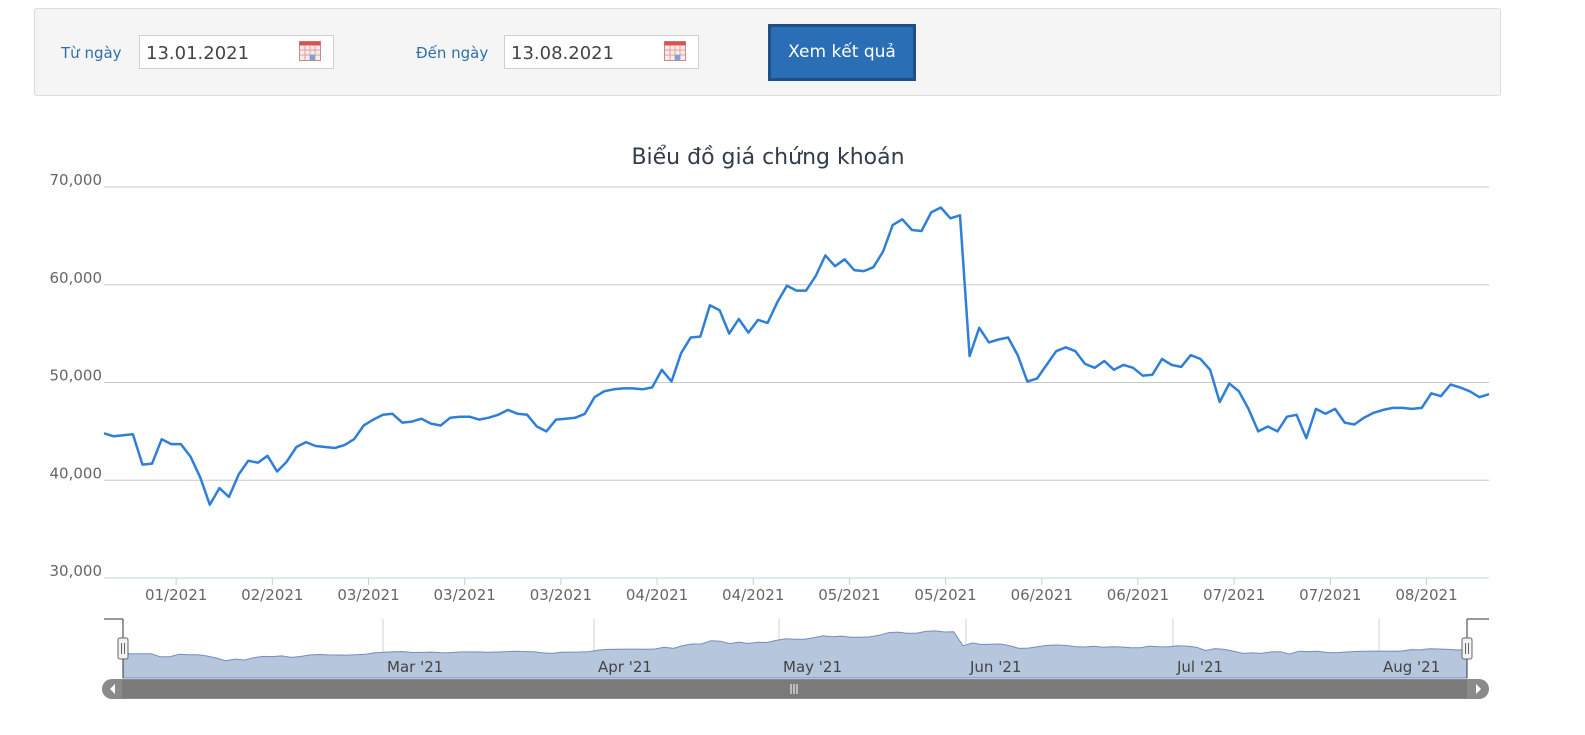 The width and height of the screenshot is (1585, 735). Describe the element at coordinates (76, 278) in the screenshot. I see `y-tick-label: 60,000` at that location.